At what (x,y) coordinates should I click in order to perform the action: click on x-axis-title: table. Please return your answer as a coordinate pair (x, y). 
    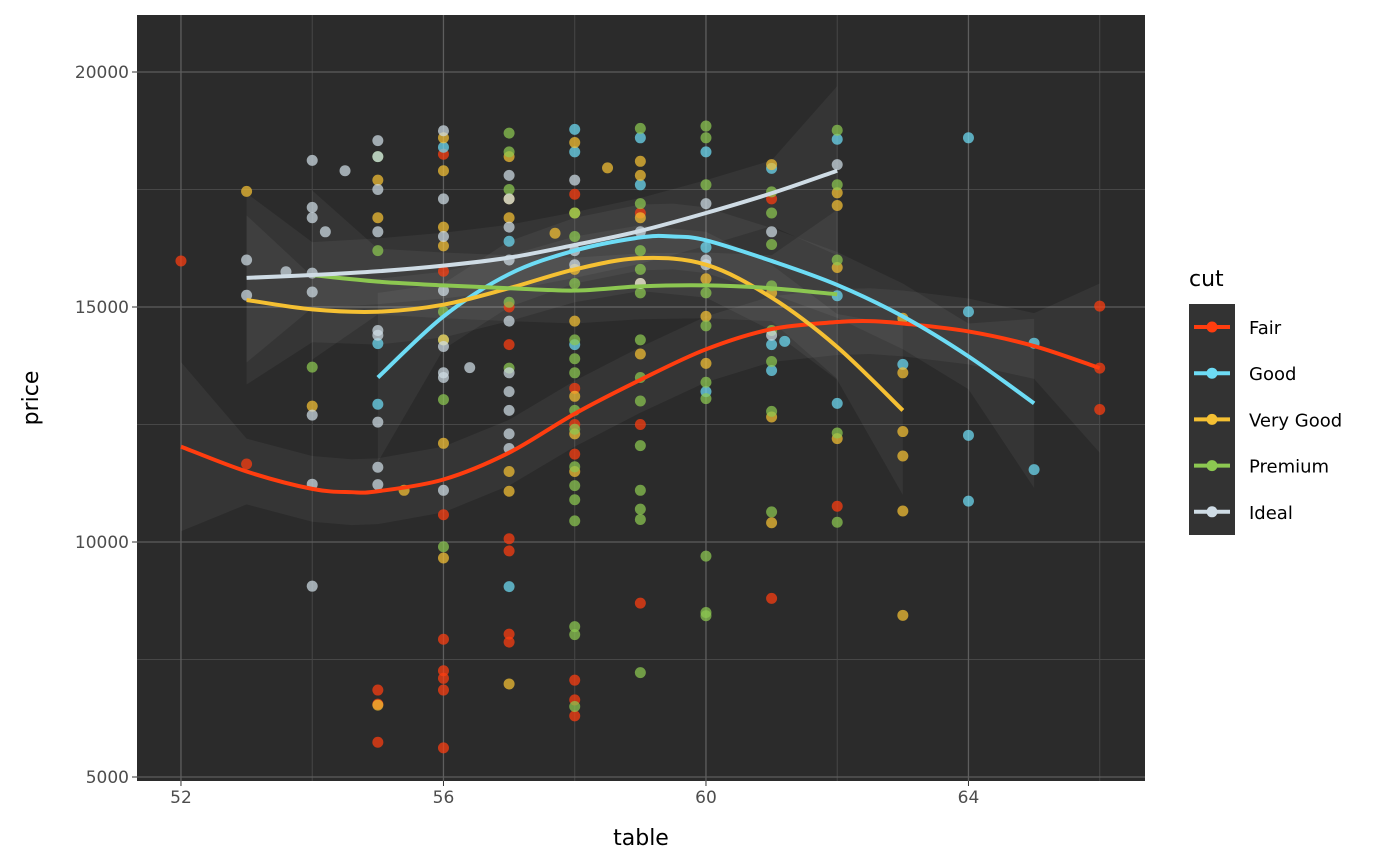
    Looking at the image, I should click on (641, 838).